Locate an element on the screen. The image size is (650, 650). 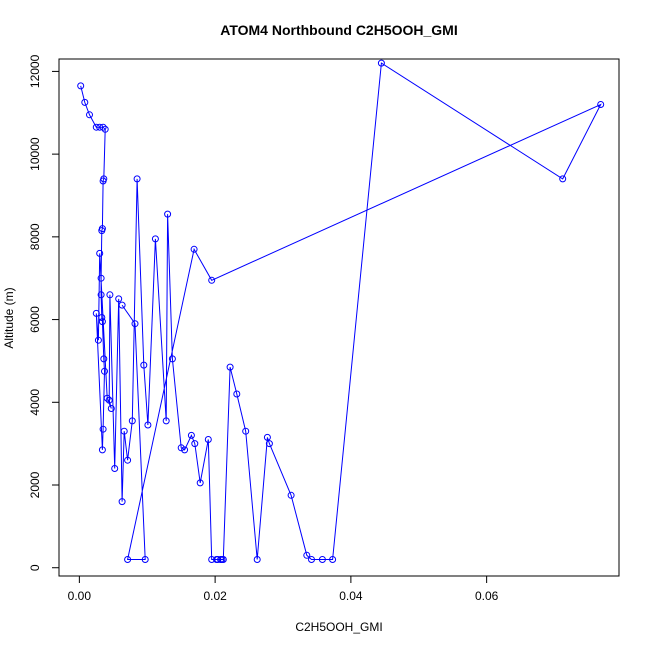
y-tick-label: 10000 is located at coordinates (35, 154).